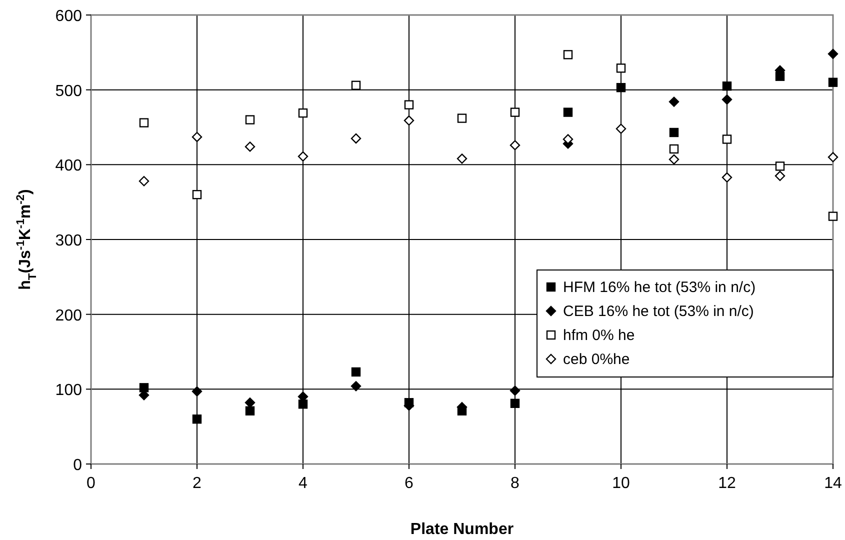  Describe the element at coordinates (91, 483) in the screenshot. I see `x-tick-label: 0` at that location.